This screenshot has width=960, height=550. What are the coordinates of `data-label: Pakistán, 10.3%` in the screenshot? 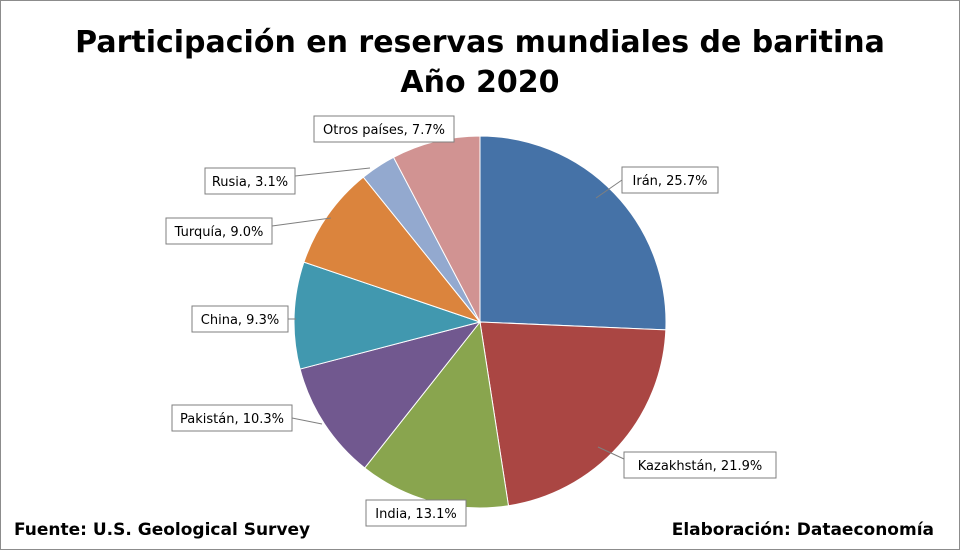 It's located at (232, 419).